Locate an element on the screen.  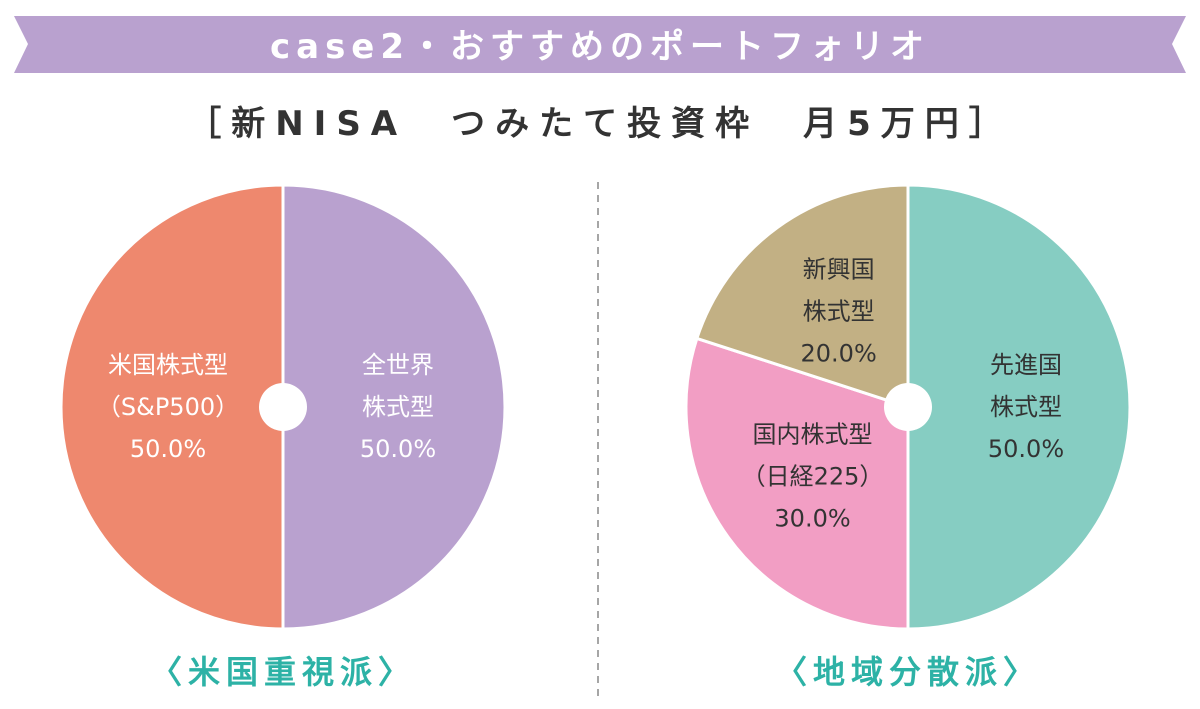
slice-label: 新興国株式型 20.0% is located at coordinates (839, 312).